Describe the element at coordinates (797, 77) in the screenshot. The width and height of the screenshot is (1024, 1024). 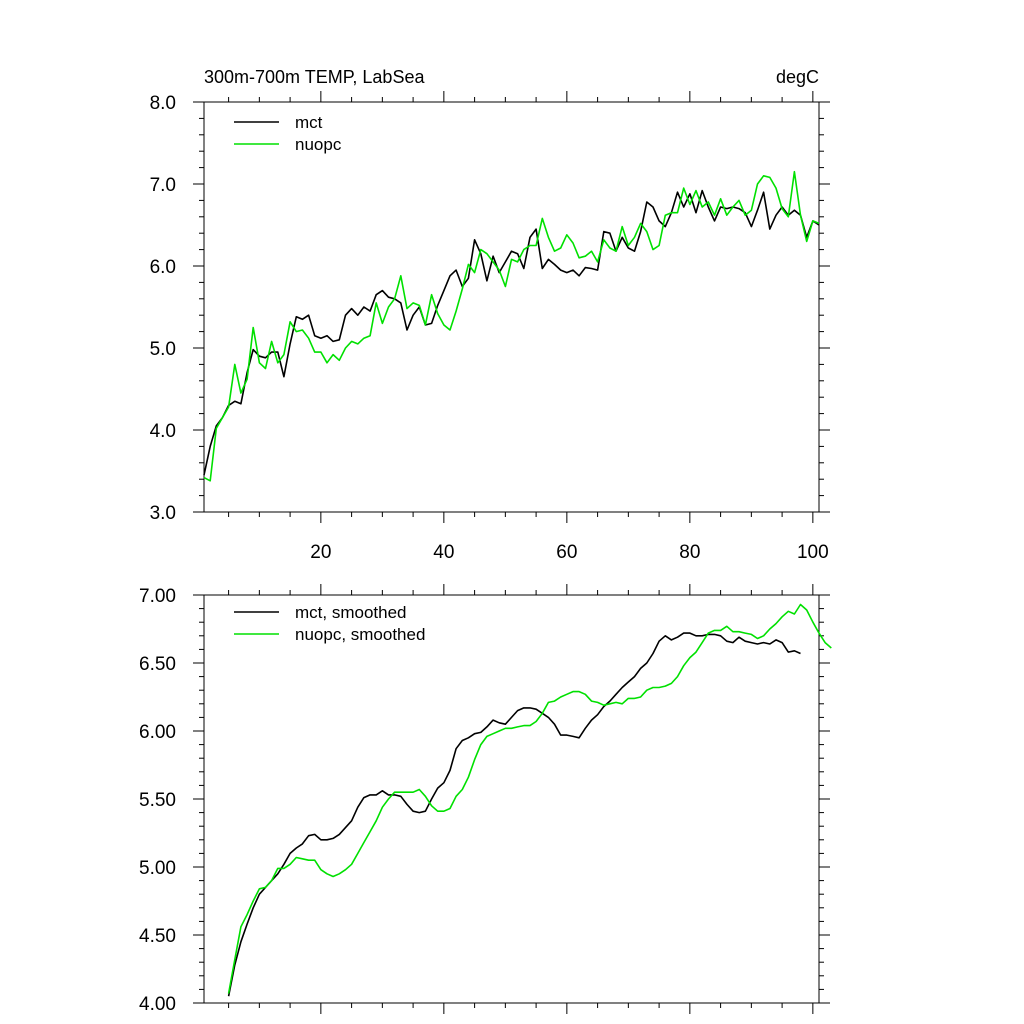
I see `units-label: degC` at that location.